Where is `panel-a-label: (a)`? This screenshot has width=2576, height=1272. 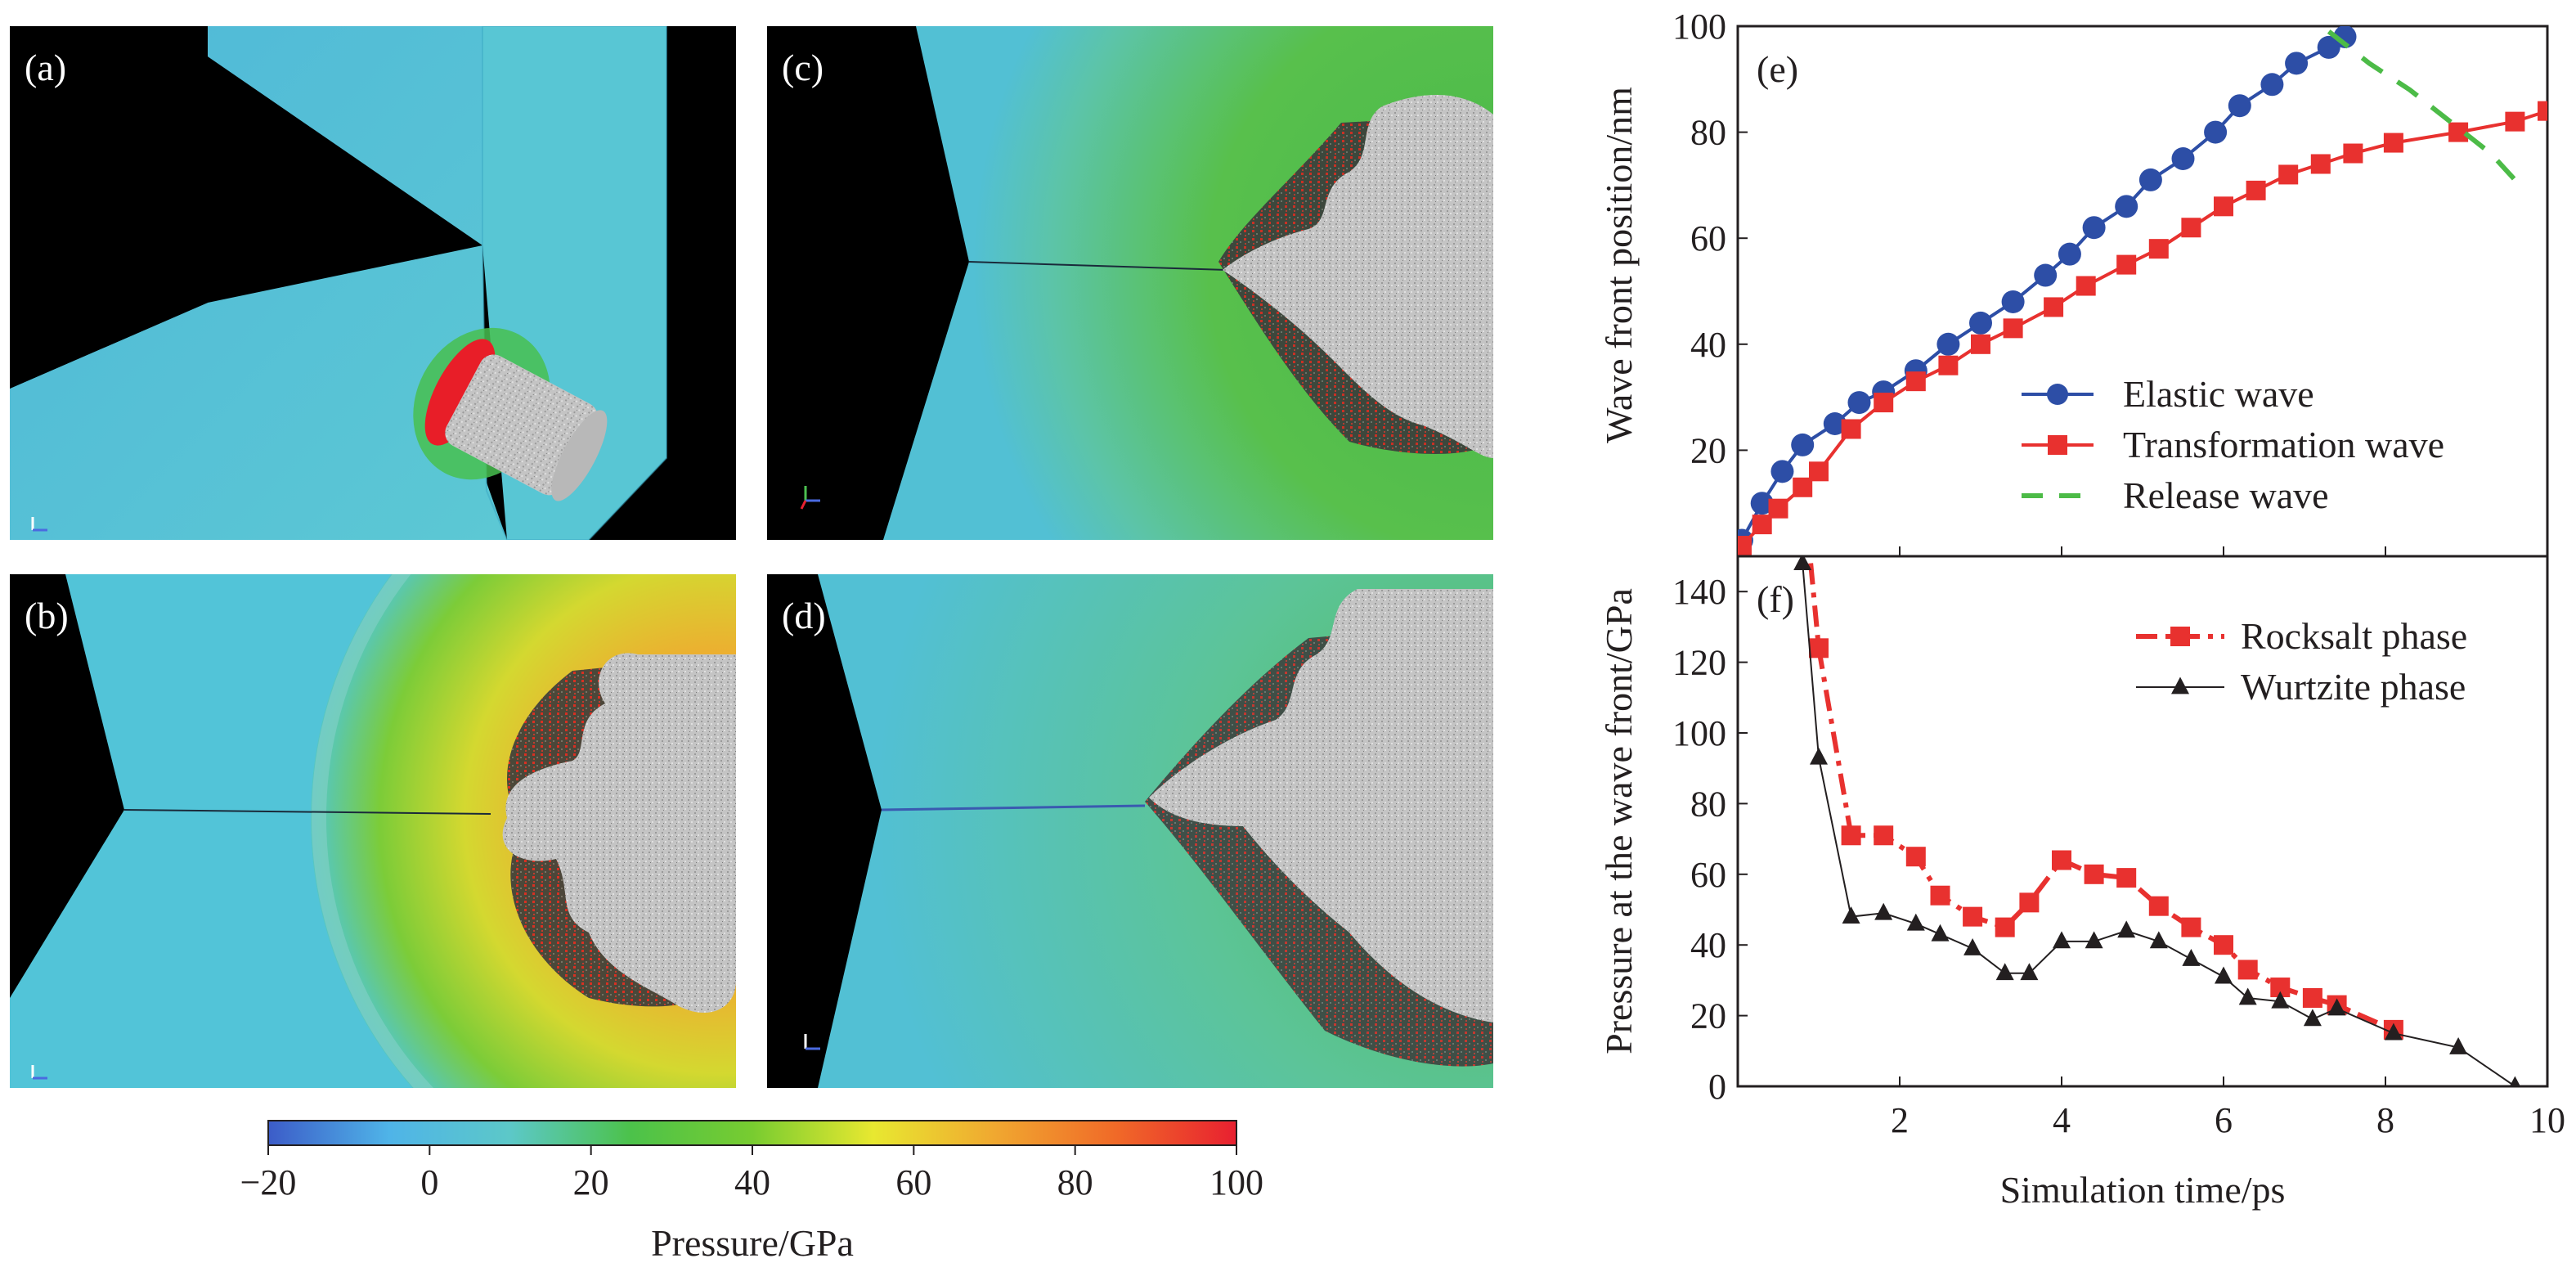
panel-a-label: (a) is located at coordinates (46, 67).